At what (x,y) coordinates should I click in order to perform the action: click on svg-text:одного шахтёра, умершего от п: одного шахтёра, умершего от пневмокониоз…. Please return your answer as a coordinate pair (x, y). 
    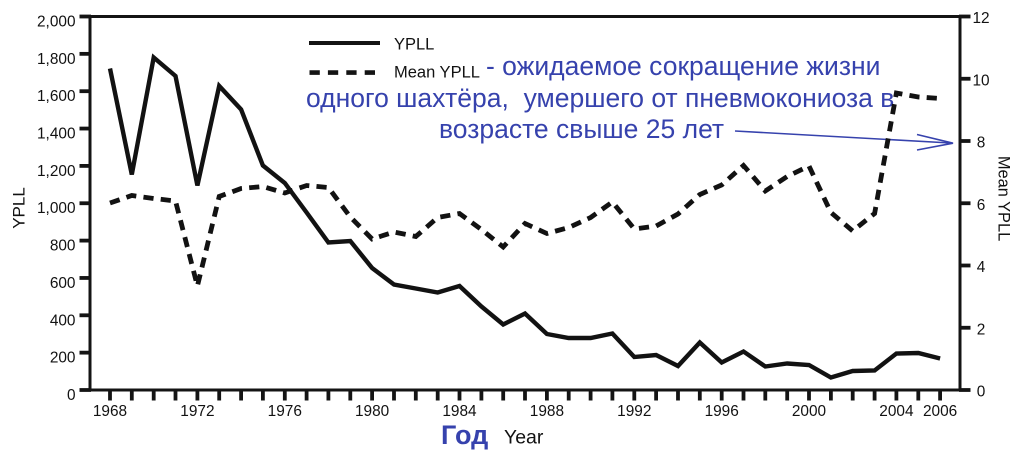
    Looking at the image, I should click on (600, 98).